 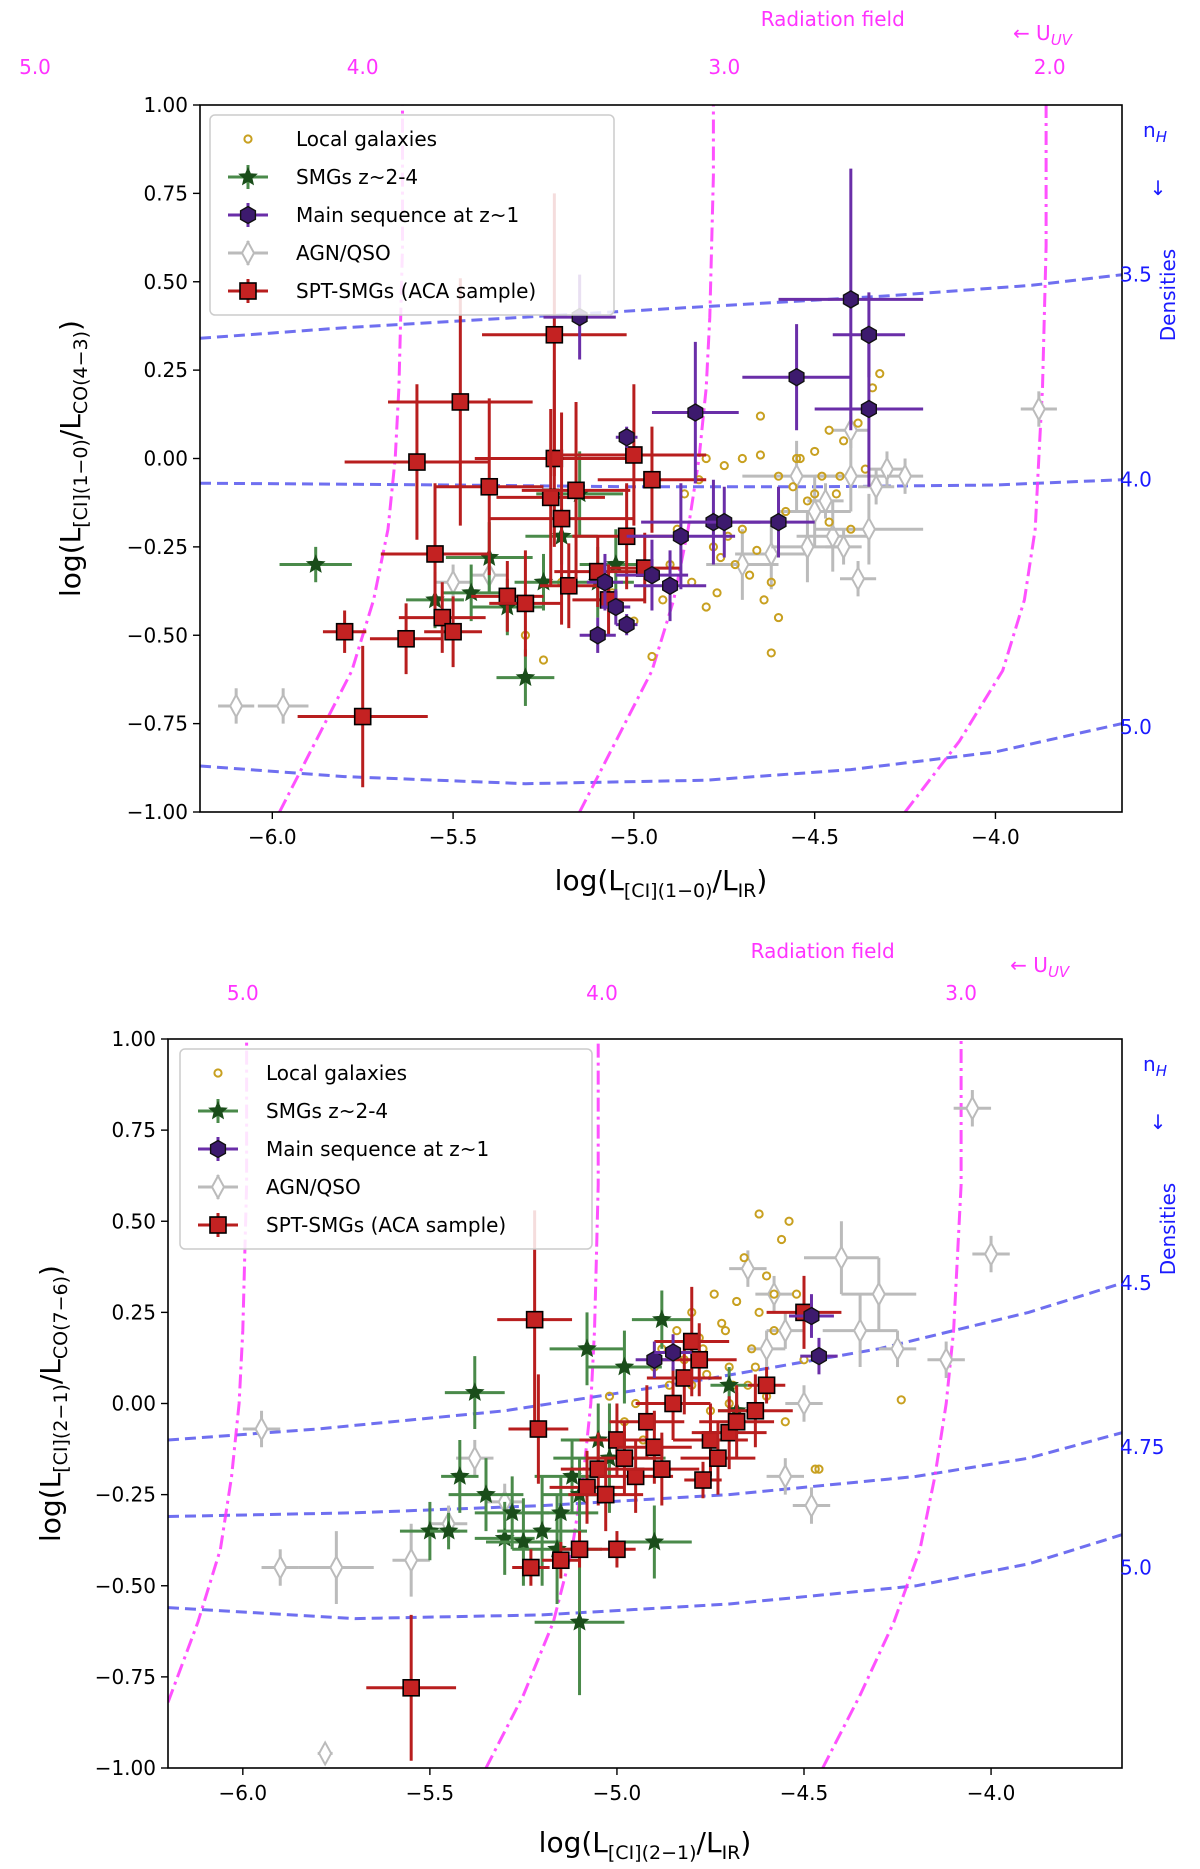 I want to click on x-axis-title: log(L[CI](2−1)/LIR), so click(x=645, y=1845).